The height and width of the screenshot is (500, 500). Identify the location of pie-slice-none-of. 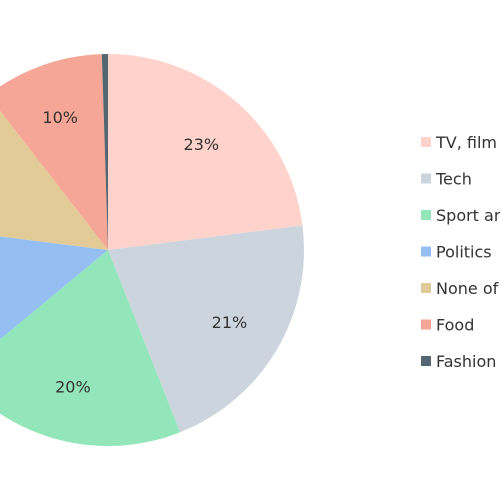
(54, 180).